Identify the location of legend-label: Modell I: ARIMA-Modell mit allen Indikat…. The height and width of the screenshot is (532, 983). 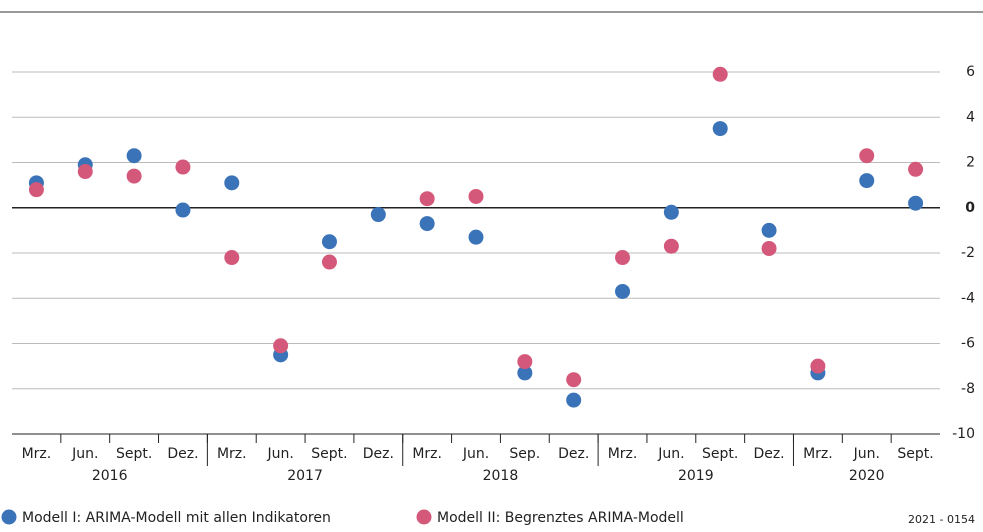
(176, 518).